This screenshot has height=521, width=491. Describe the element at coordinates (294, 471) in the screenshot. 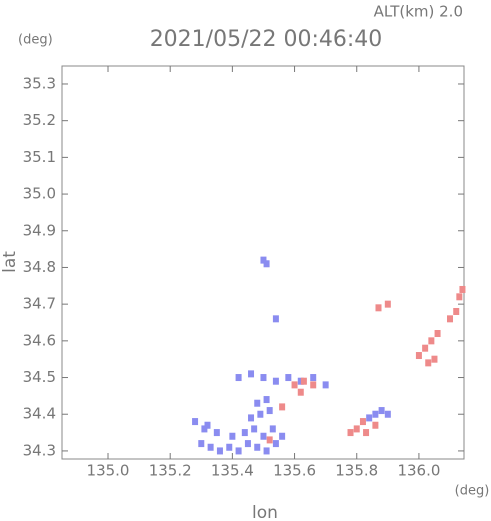

I see `x-tick-label: 135.6` at that location.